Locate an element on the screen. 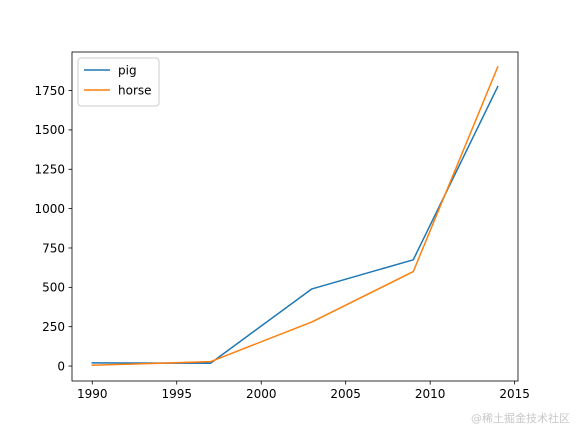  x-axis: 1990 1995 2000 2005 2010 2015 is located at coordinates (303, 391).